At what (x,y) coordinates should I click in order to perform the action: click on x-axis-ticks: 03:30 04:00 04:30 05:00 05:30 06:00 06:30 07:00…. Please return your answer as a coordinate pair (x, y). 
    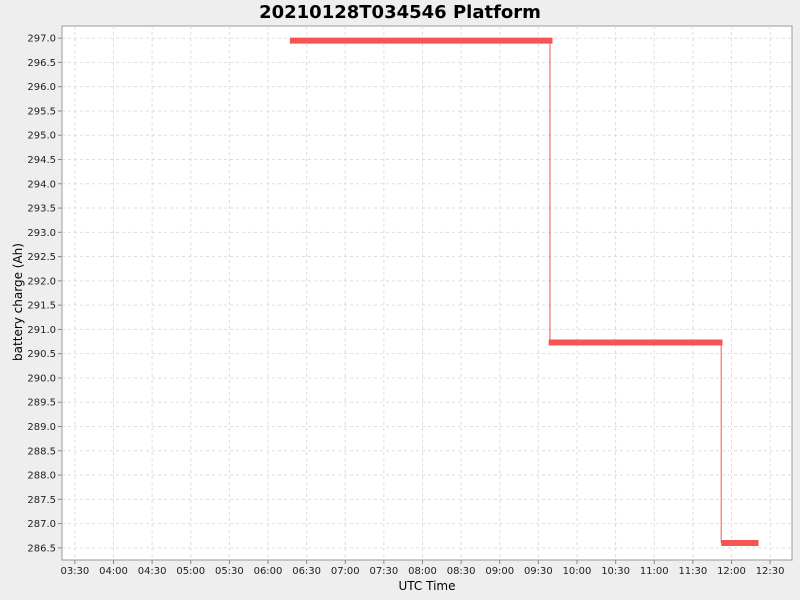
    Looking at the image, I should click on (422, 568).